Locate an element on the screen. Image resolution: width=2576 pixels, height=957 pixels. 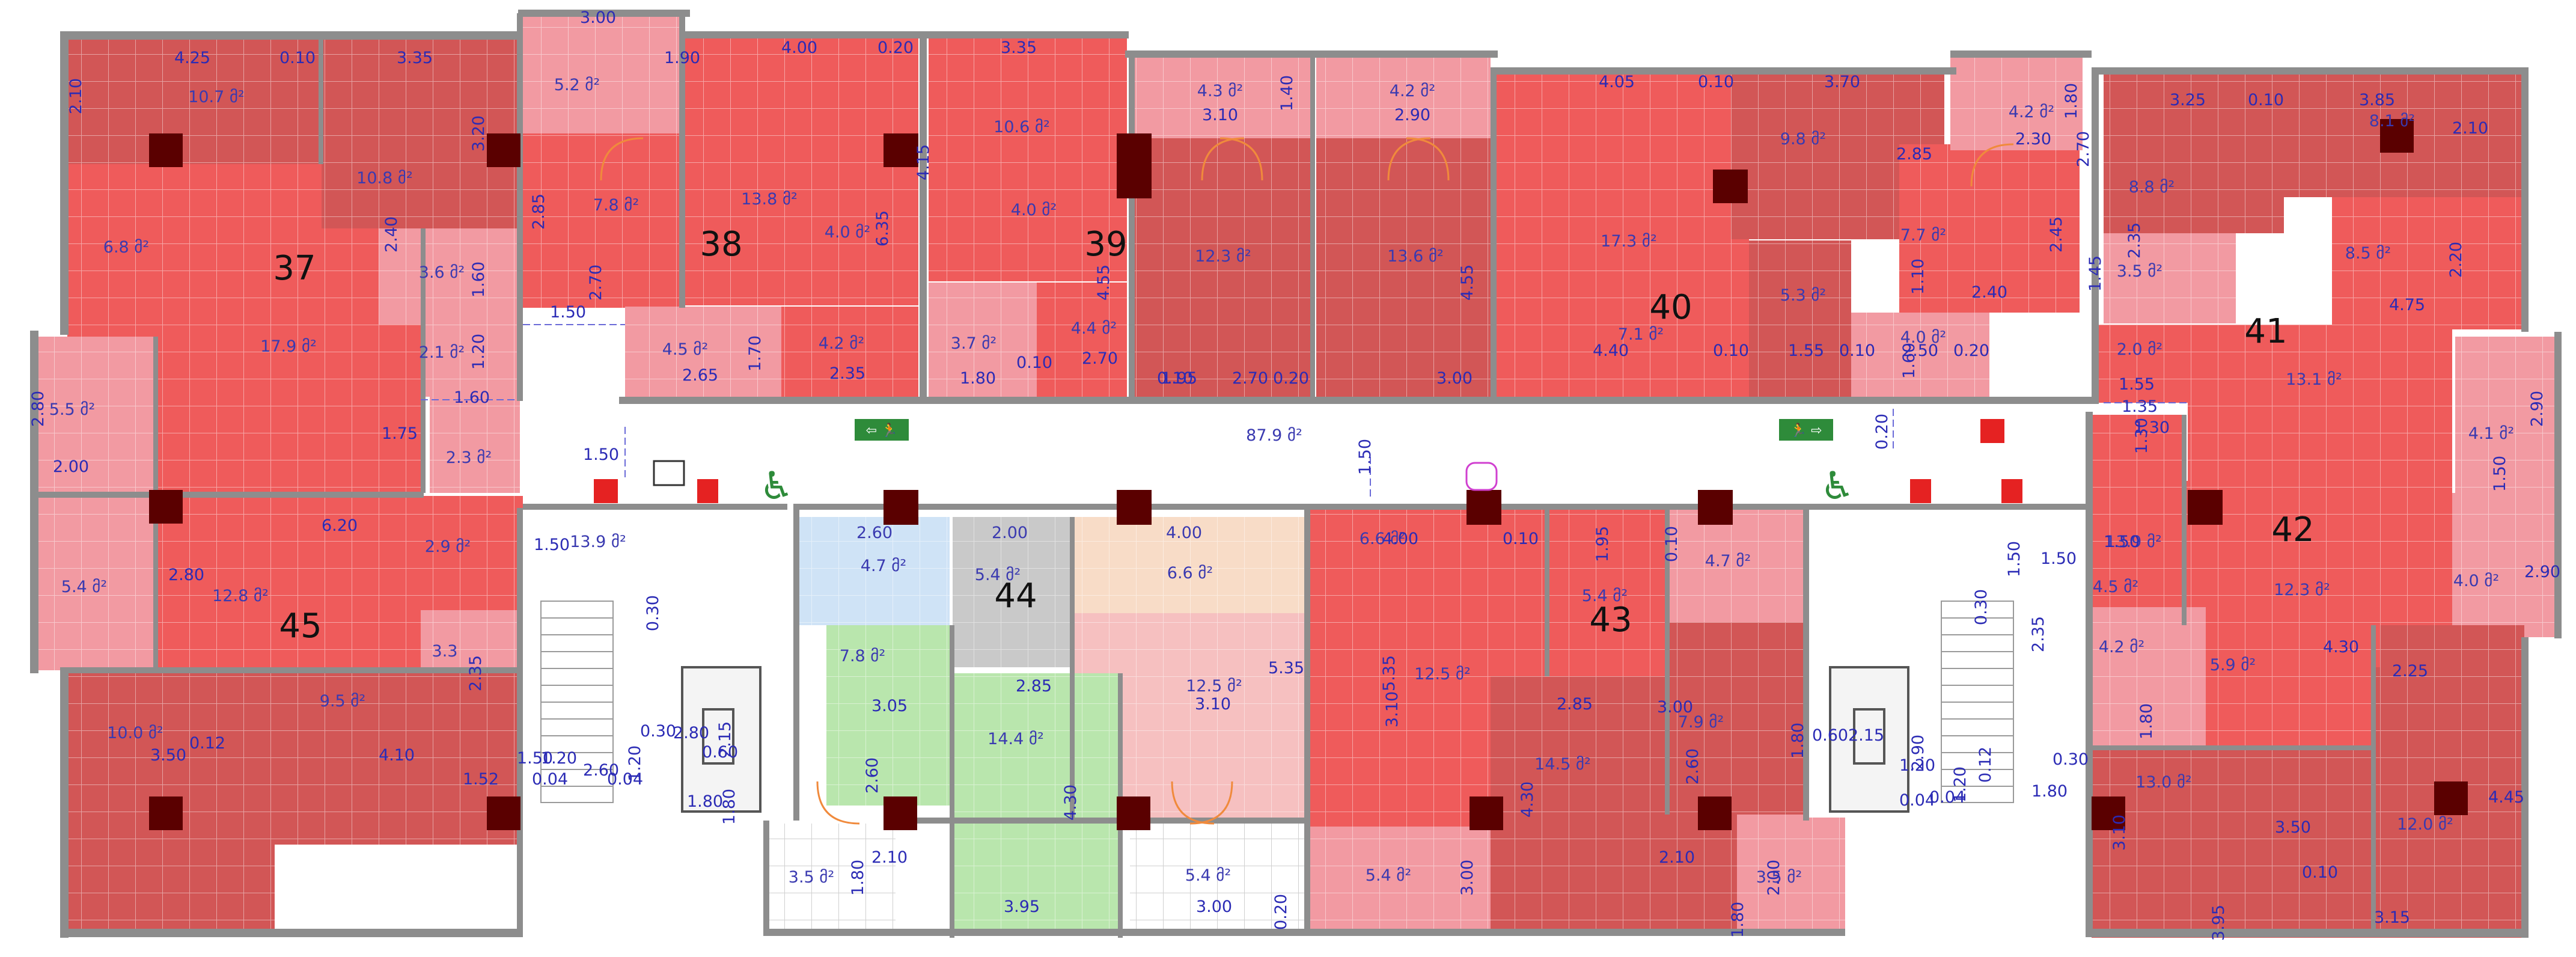
dimension-label: 3.25 is located at coordinates (2188, 100).